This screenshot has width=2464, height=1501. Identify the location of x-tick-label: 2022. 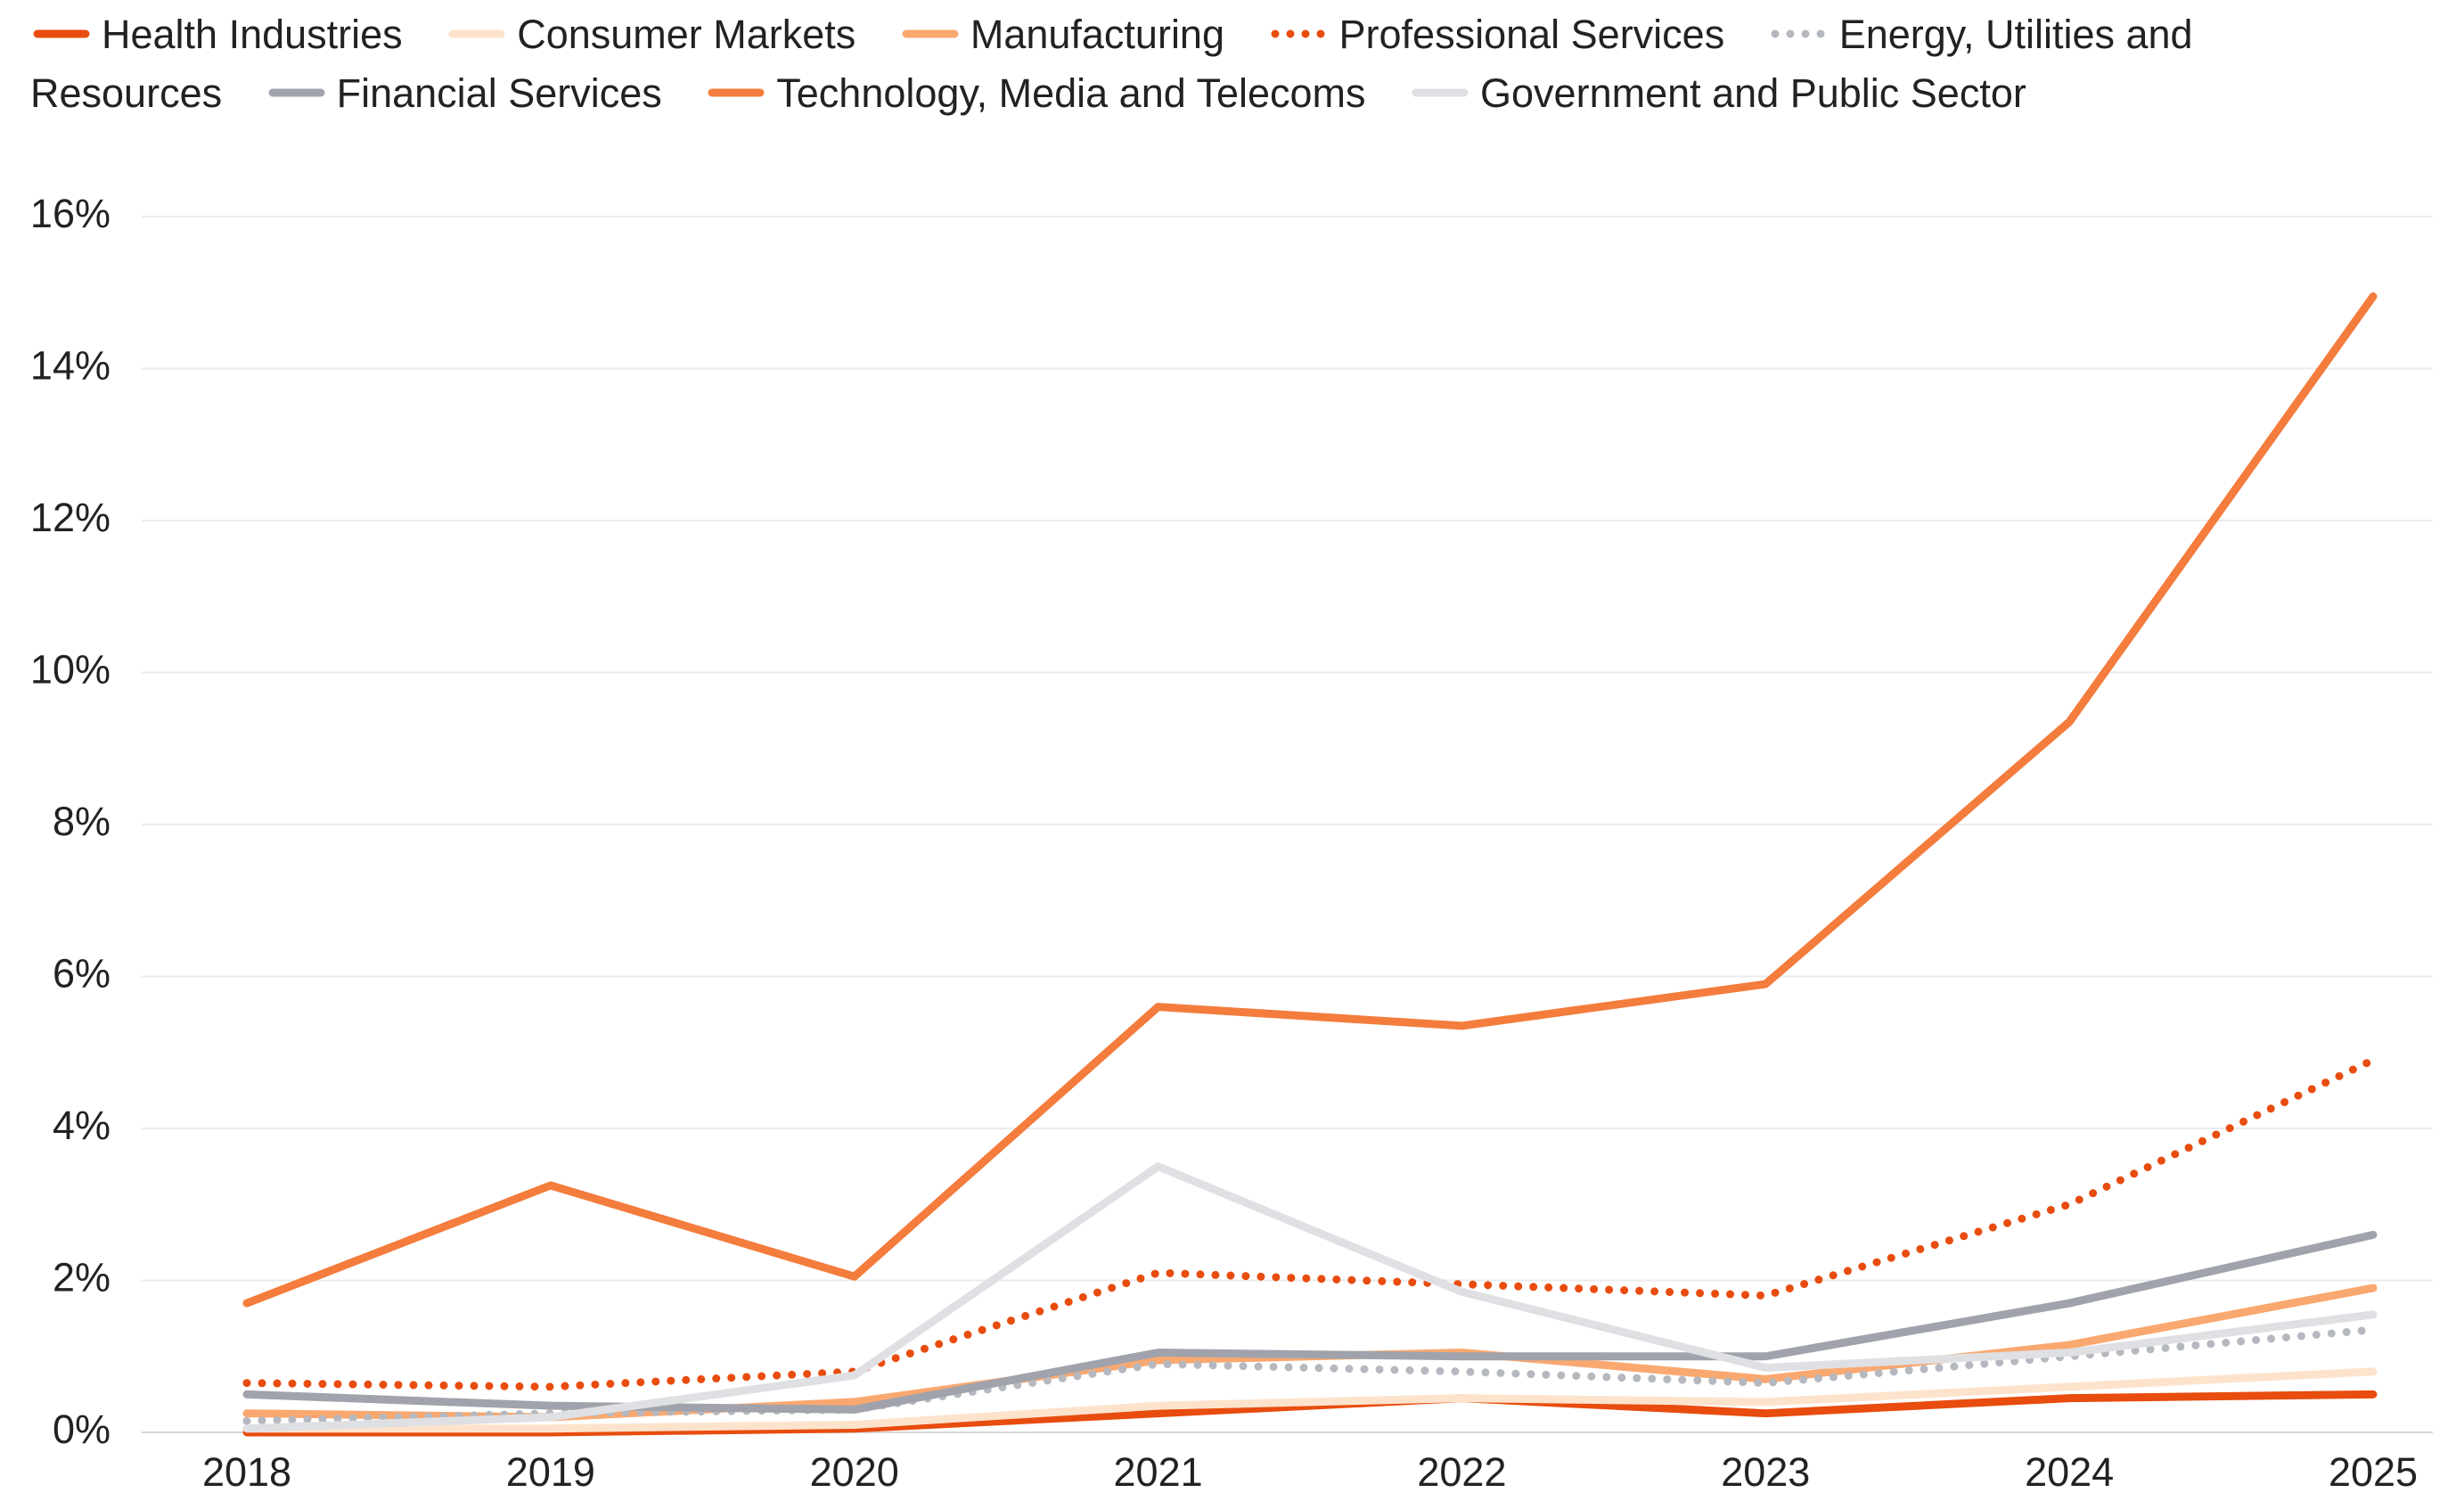
(1461, 1472).